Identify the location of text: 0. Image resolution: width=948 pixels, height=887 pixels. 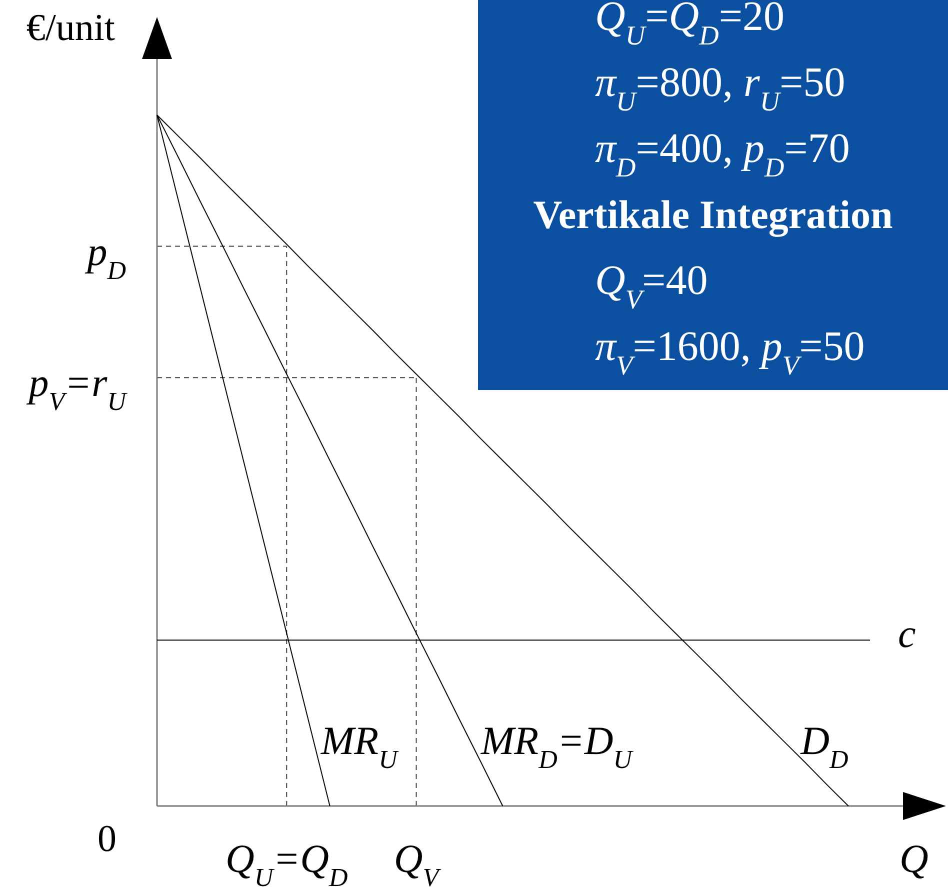
(107, 839).